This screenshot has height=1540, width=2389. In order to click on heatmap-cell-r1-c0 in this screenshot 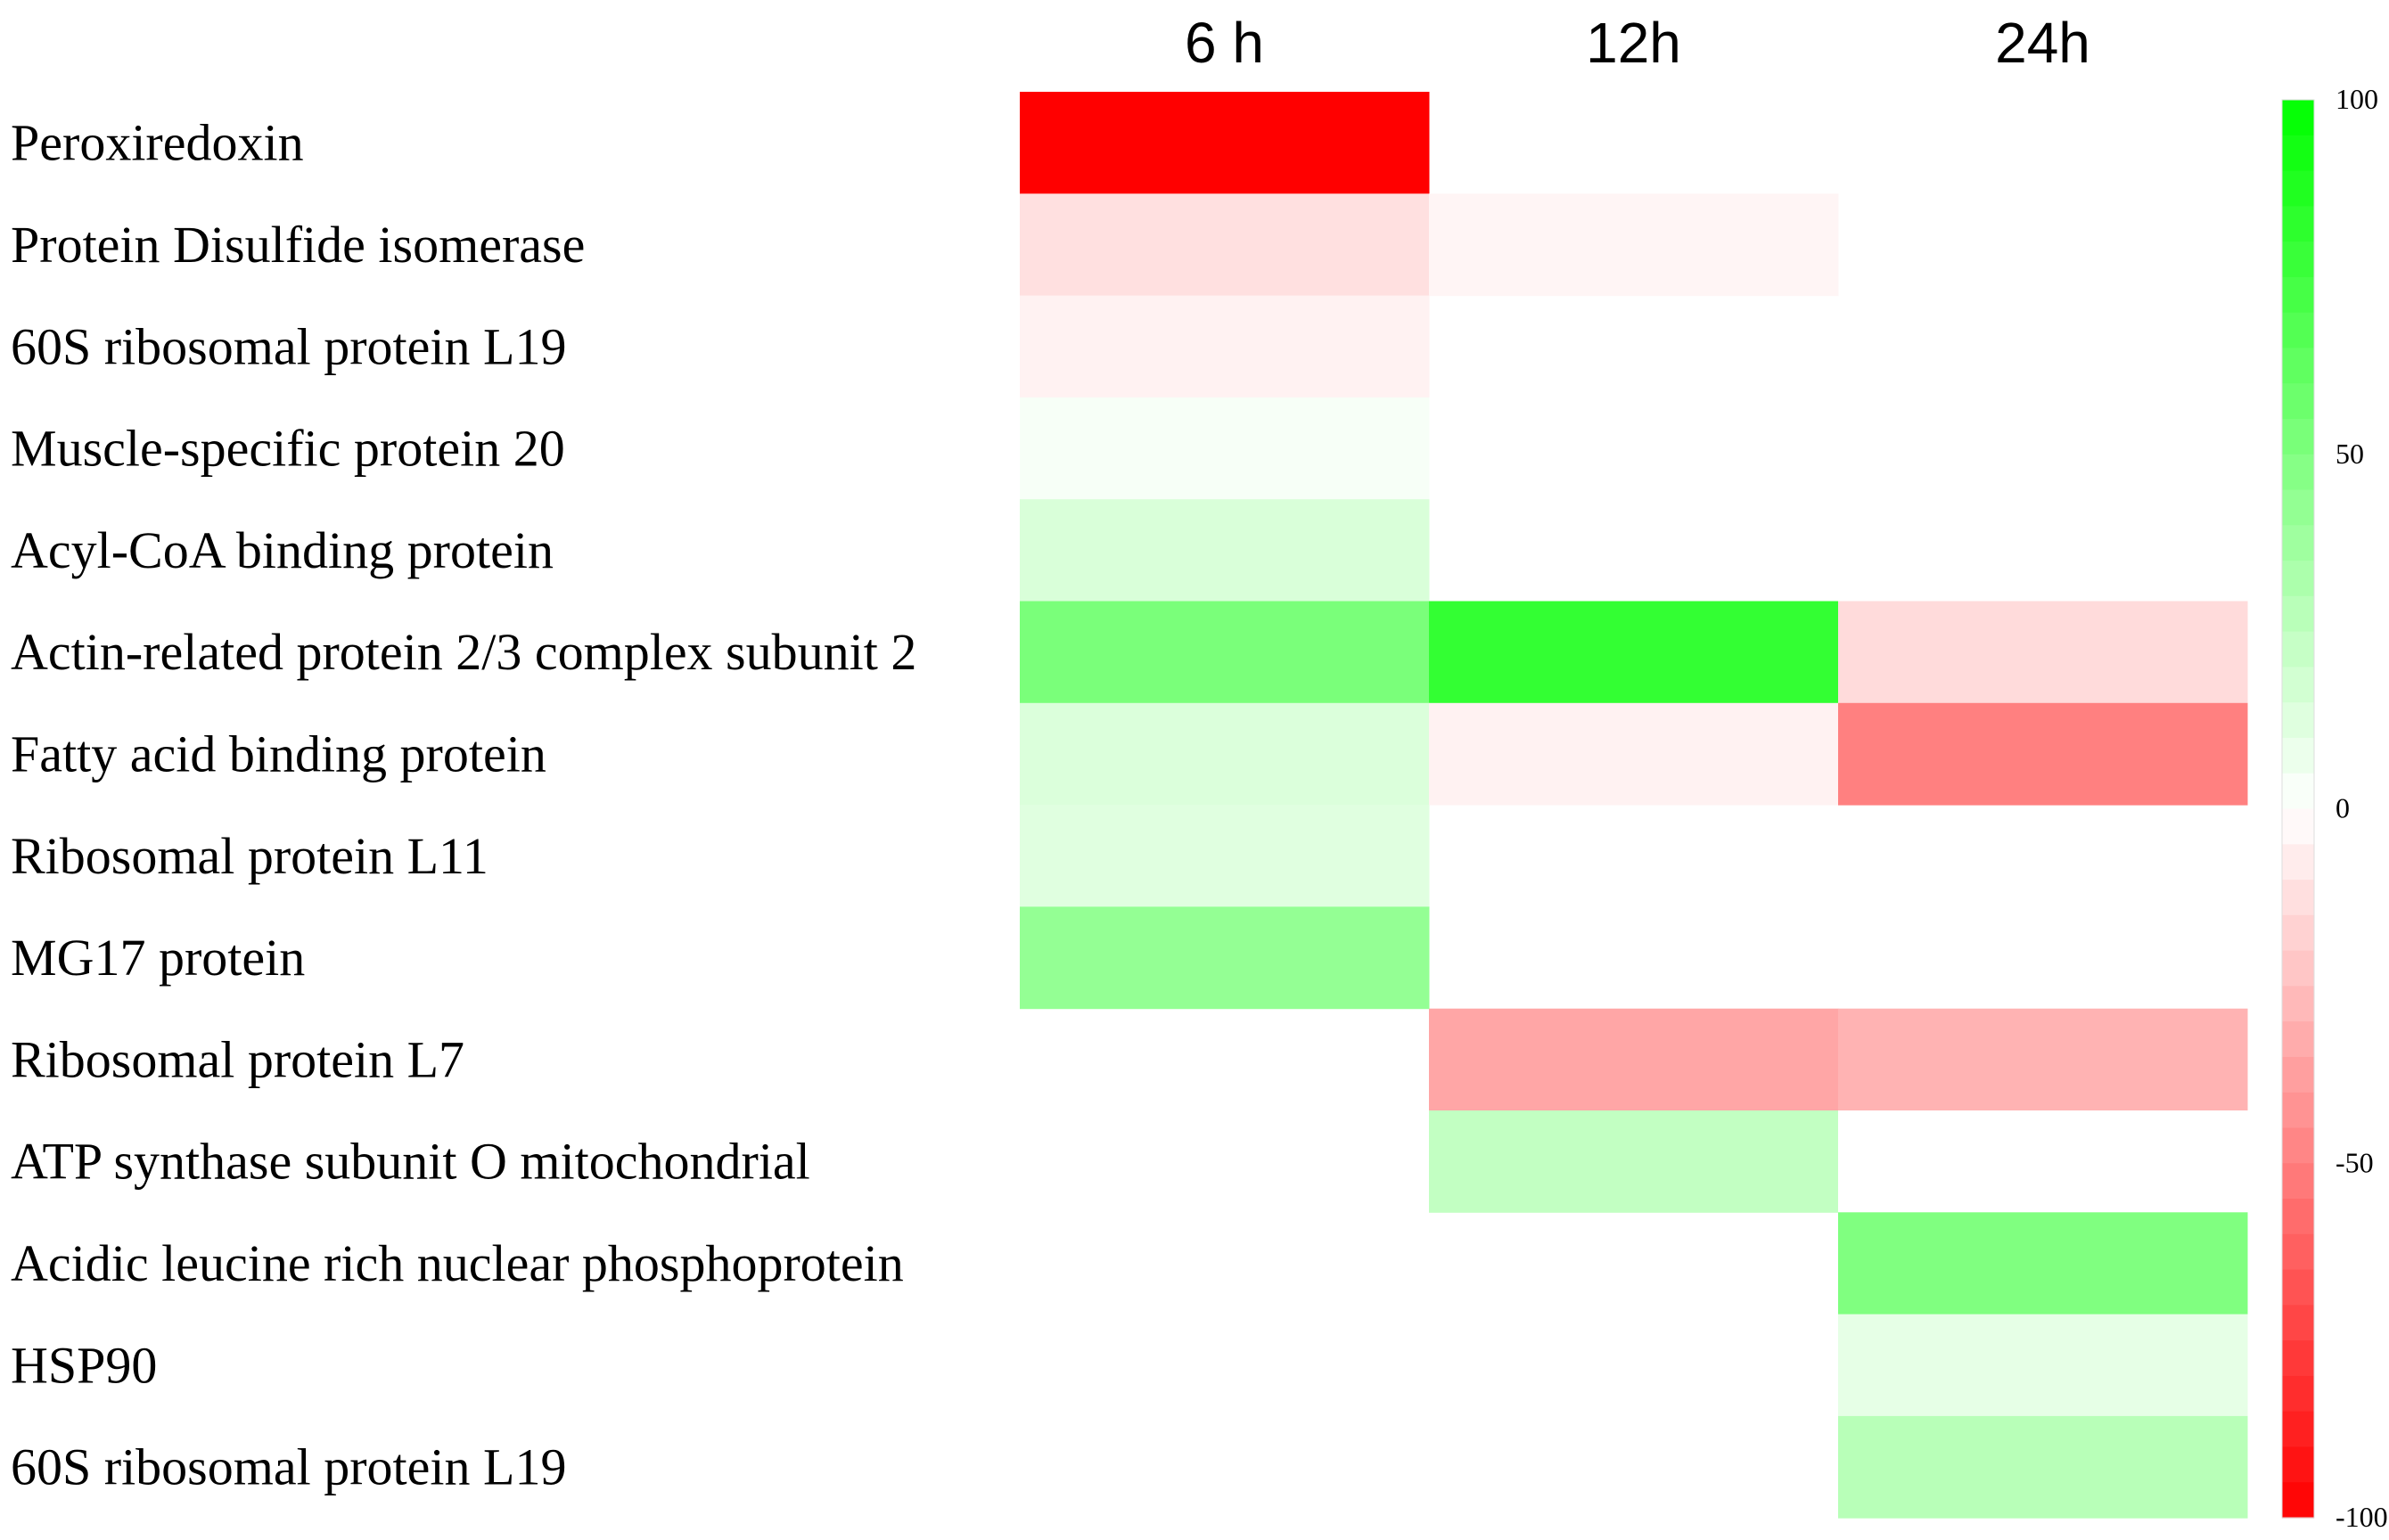, I will do `click(1225, 245)`.